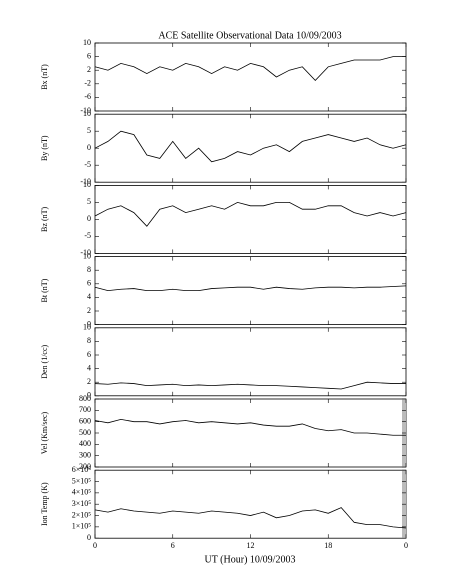  What do you see at coordinates (82, 526) in the screenshot?
I see `y-tick-label: 1×10⁵` at bounding box center [82, 526].